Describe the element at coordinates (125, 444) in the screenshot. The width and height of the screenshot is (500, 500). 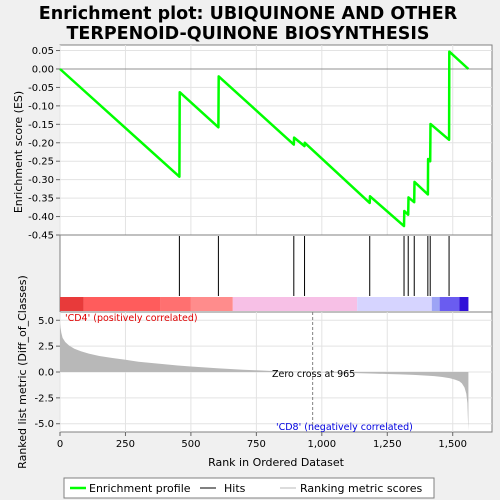
I see `x-tick-label: 250` at that location.